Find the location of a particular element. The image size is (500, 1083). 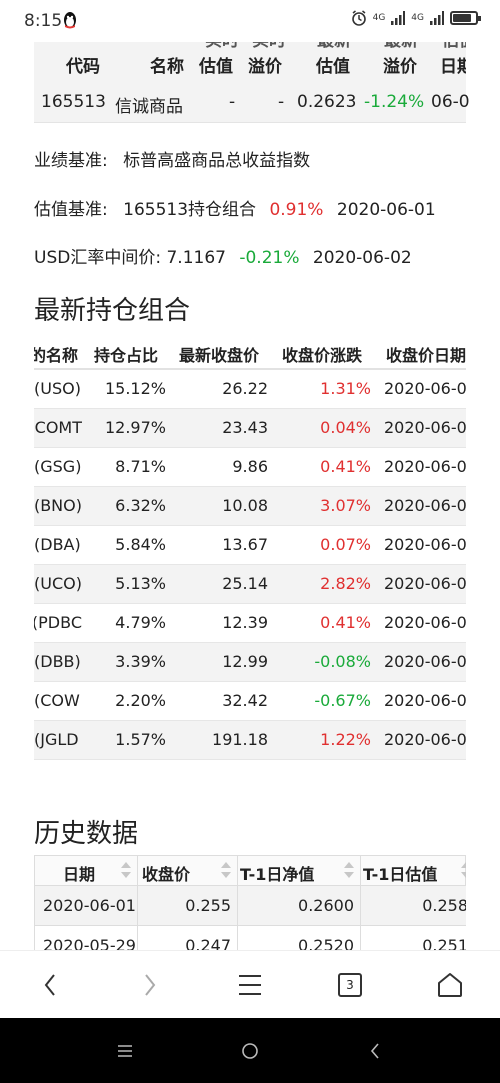

holding-row: JGLD) 1.57% 191.18 1.22% 2020-06-0 is located at coordinates (250, 740).